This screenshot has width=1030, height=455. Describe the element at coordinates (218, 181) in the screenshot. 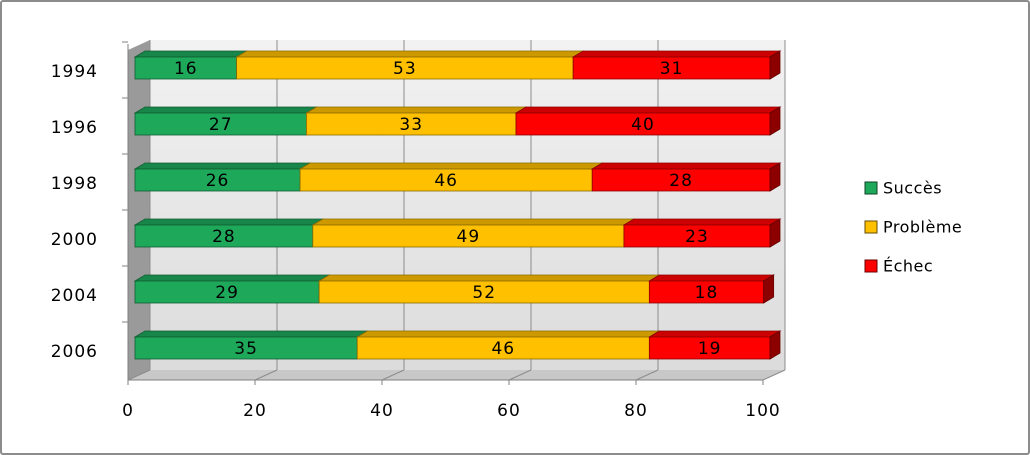

I see `value-label: 26` at that location.